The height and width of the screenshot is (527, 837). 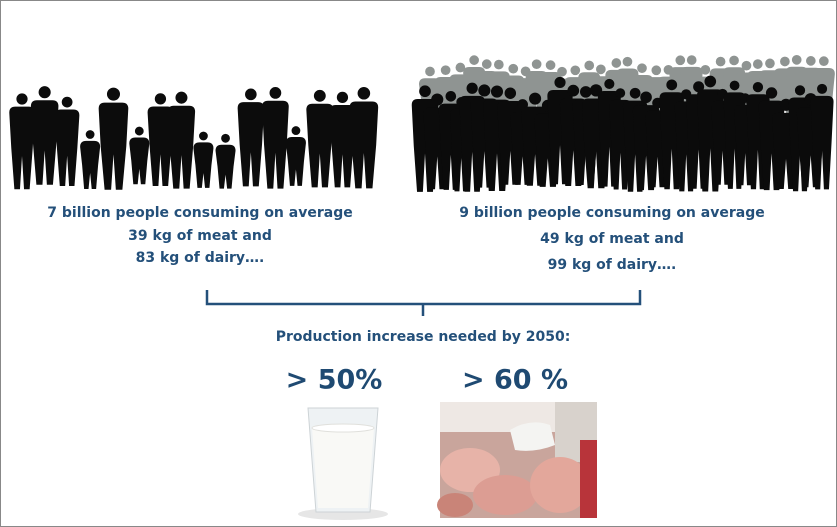 What do you see at coordinates (612, 239) in the screenshot?
I see `right-line: 49 kg of meat and` at bounding box center [612, 239].